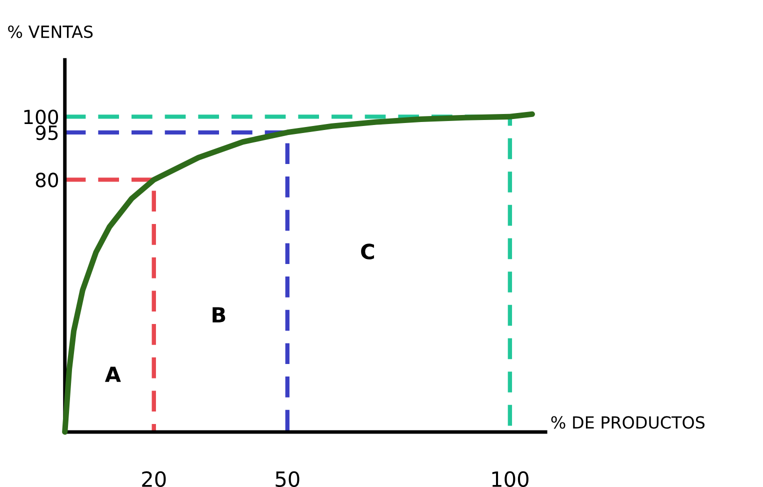 This screenshot has height=487, width=763. What do you see at coordinates (219, 314) in the screenshot?
I see `annotation: B` at bounding box center [219, 314].